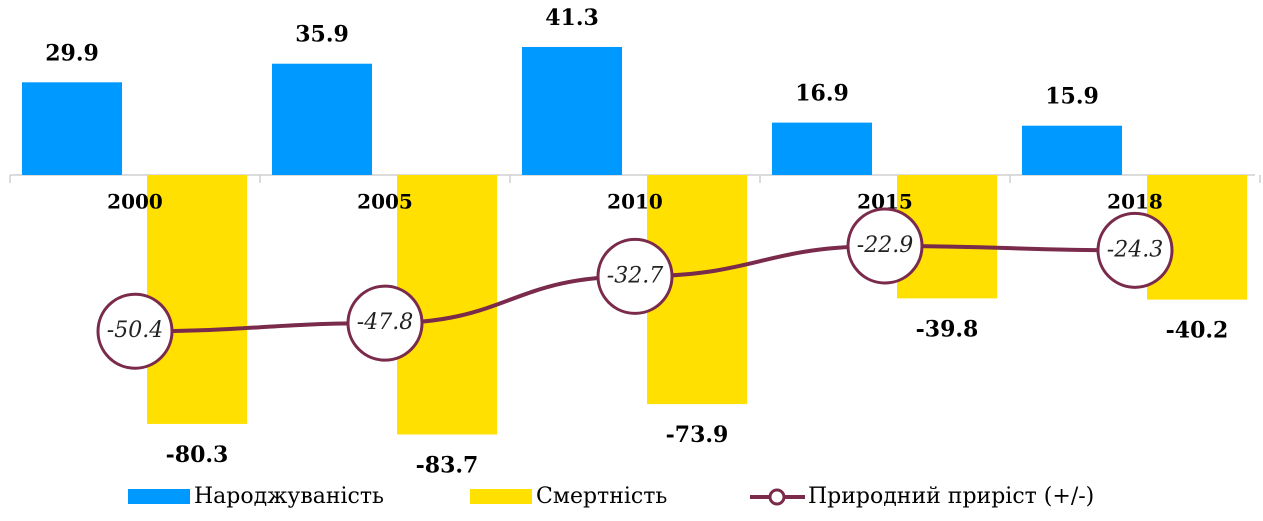  I want to click on value-label: 29.9, so click(72, 53).